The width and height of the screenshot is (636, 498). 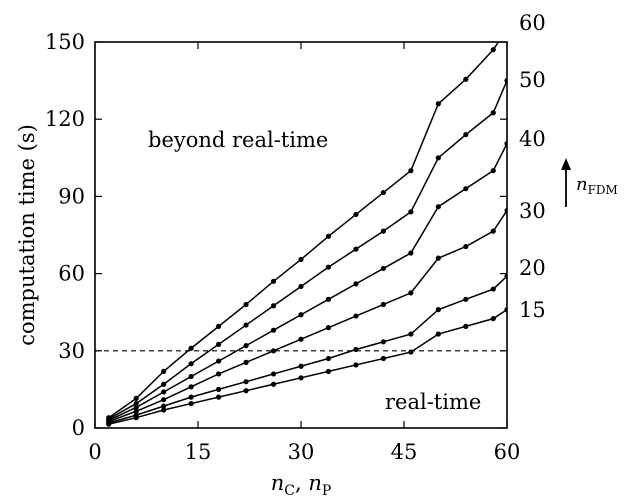 What do you see at coordinates (289, 490) in the screenshot?
I see `x-label-sub-c: C` at bounding box center [289, 490].